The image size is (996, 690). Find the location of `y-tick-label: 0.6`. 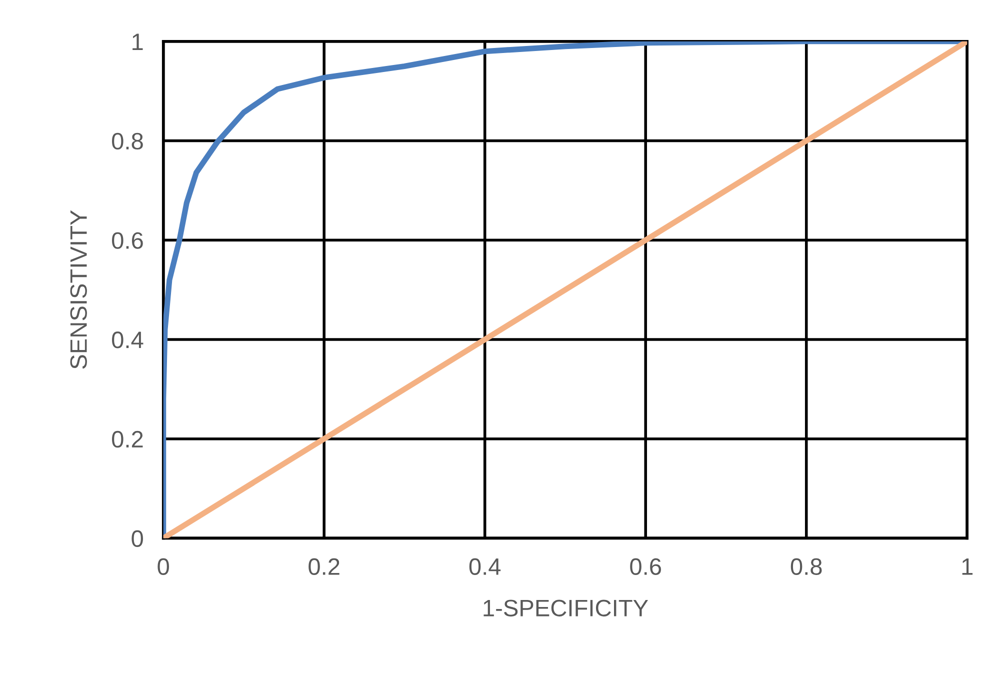

y-tick-label: 0.6 is located at coordinates (127, 240).